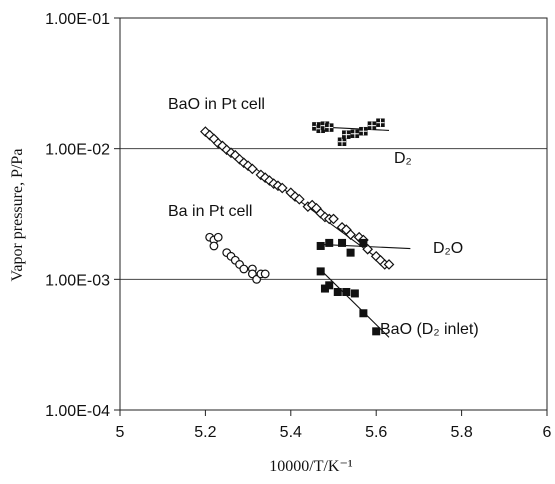  What do you see at coordinates (311, 466) in the screenshot?
I see `x-axis-title: 10000/T/K⁻¹` at bounding box center [311, 466].